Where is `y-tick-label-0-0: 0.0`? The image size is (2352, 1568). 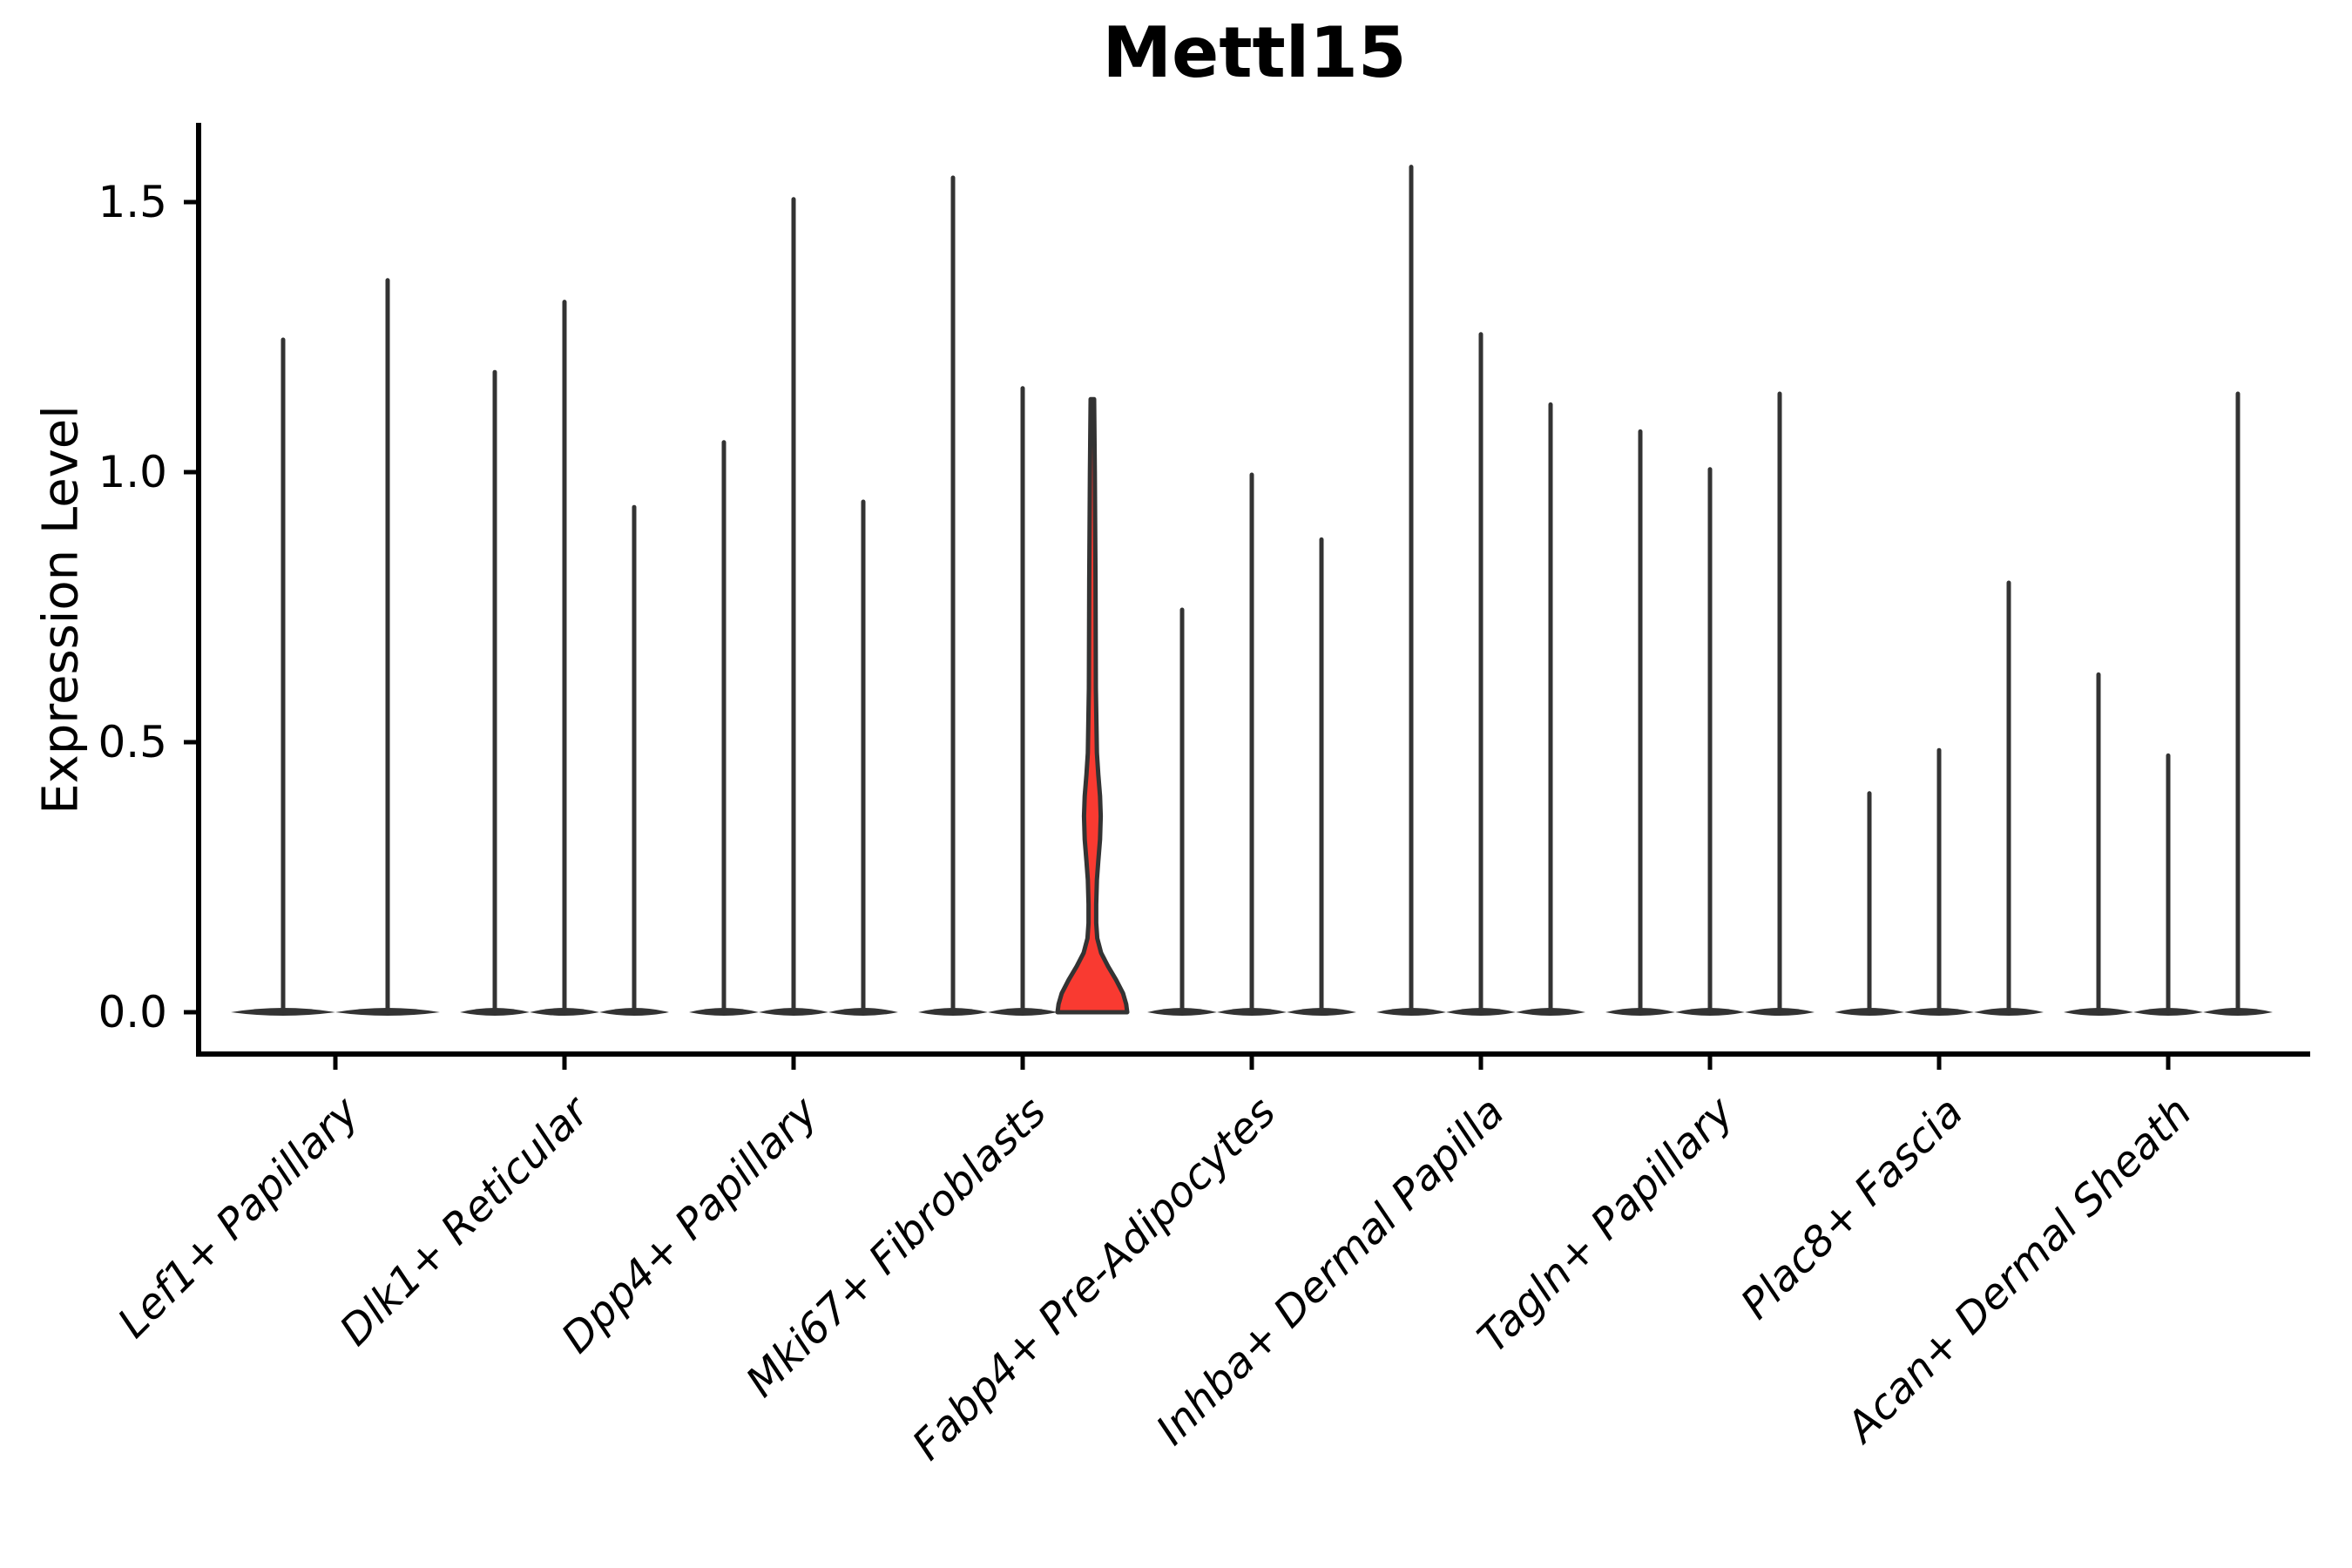 y-tick-label-0-0: 0.0 is located at coordinates (132, 1012).